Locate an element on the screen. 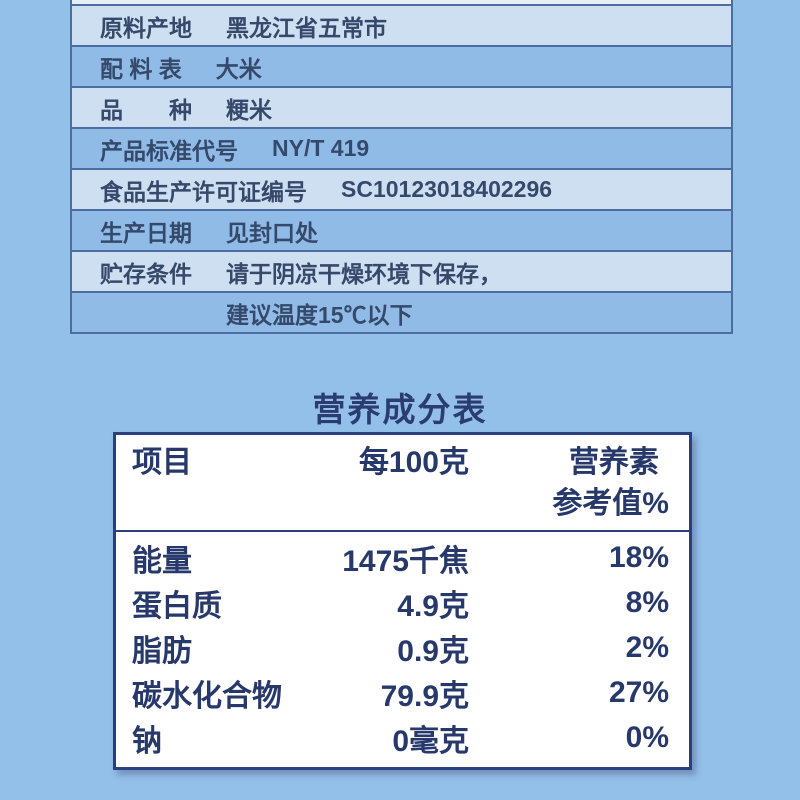  spec-value: SC10123018402296 is located at coordinates (447, 189).